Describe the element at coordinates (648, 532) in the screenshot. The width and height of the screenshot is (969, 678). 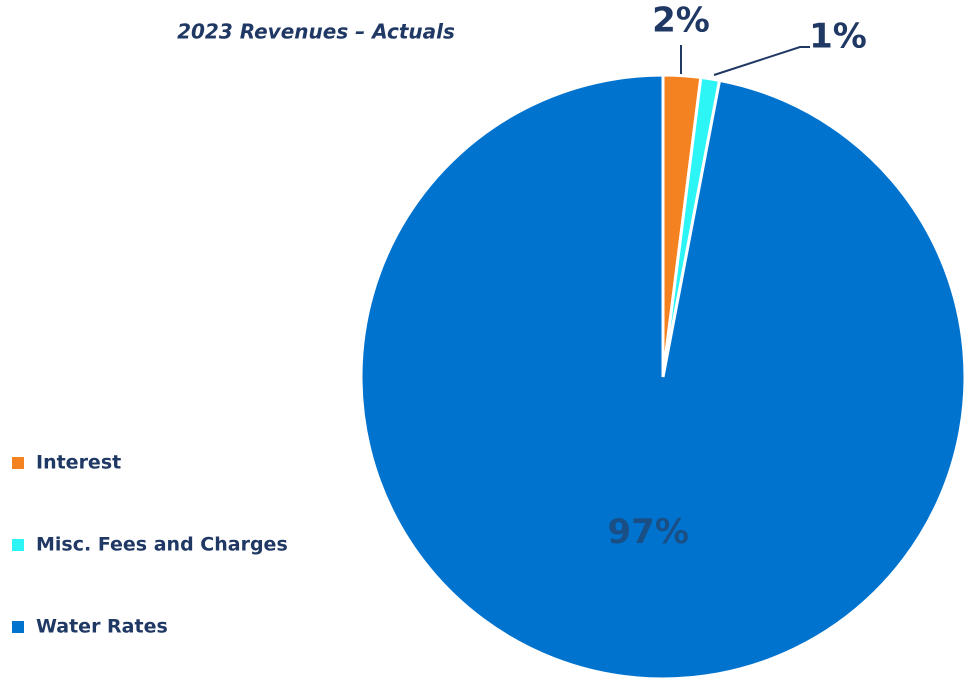
I see `data-label: 97%` at that location.